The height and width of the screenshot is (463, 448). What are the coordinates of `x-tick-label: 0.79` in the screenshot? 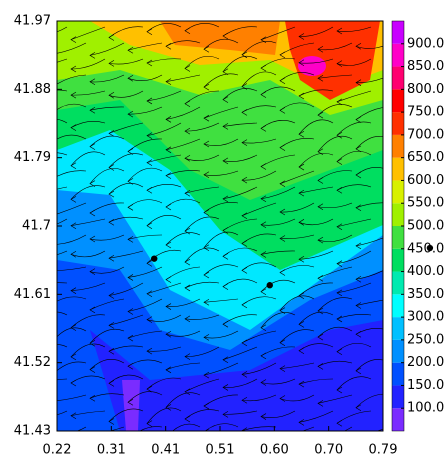 It's located at (383, 450).